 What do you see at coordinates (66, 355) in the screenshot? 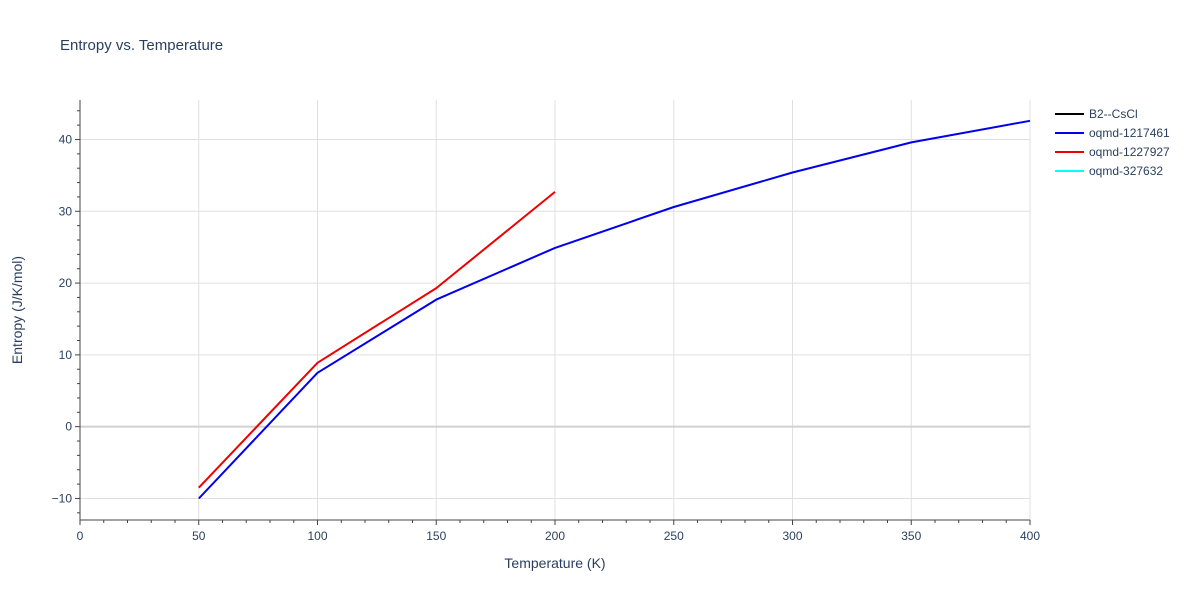
I see `y-tick-label: 10` at bounding box center [66, 355].